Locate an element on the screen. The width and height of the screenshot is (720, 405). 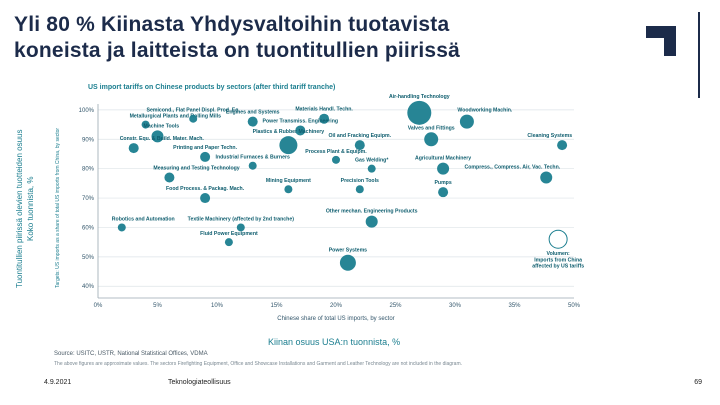
bubble-label: Woodworking Machin. is located at coordinates (485, 111).